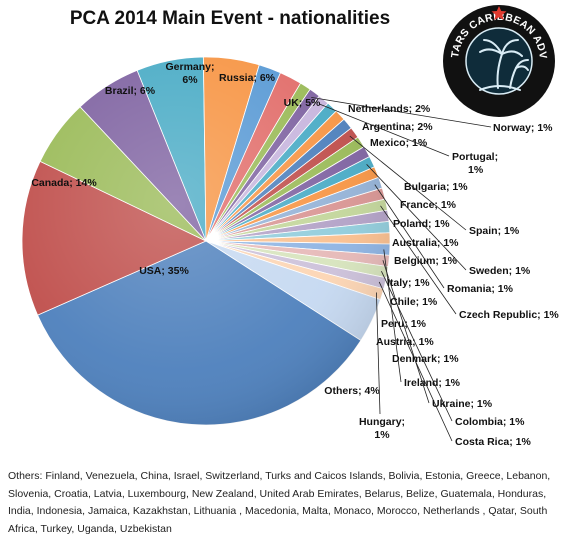  Describe the element at coordinates (462, 404) in the screenshot. I see `data-label-ukraine: Ukraine; 1%` at that location.